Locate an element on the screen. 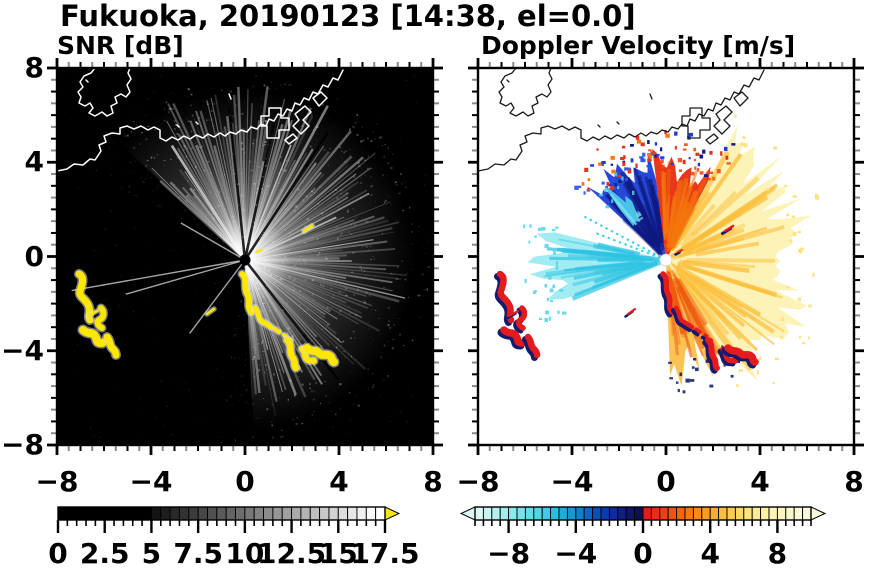 The image size is (870, 570). doppler-wedge-west-cyan is located at coordinates (594, 273).